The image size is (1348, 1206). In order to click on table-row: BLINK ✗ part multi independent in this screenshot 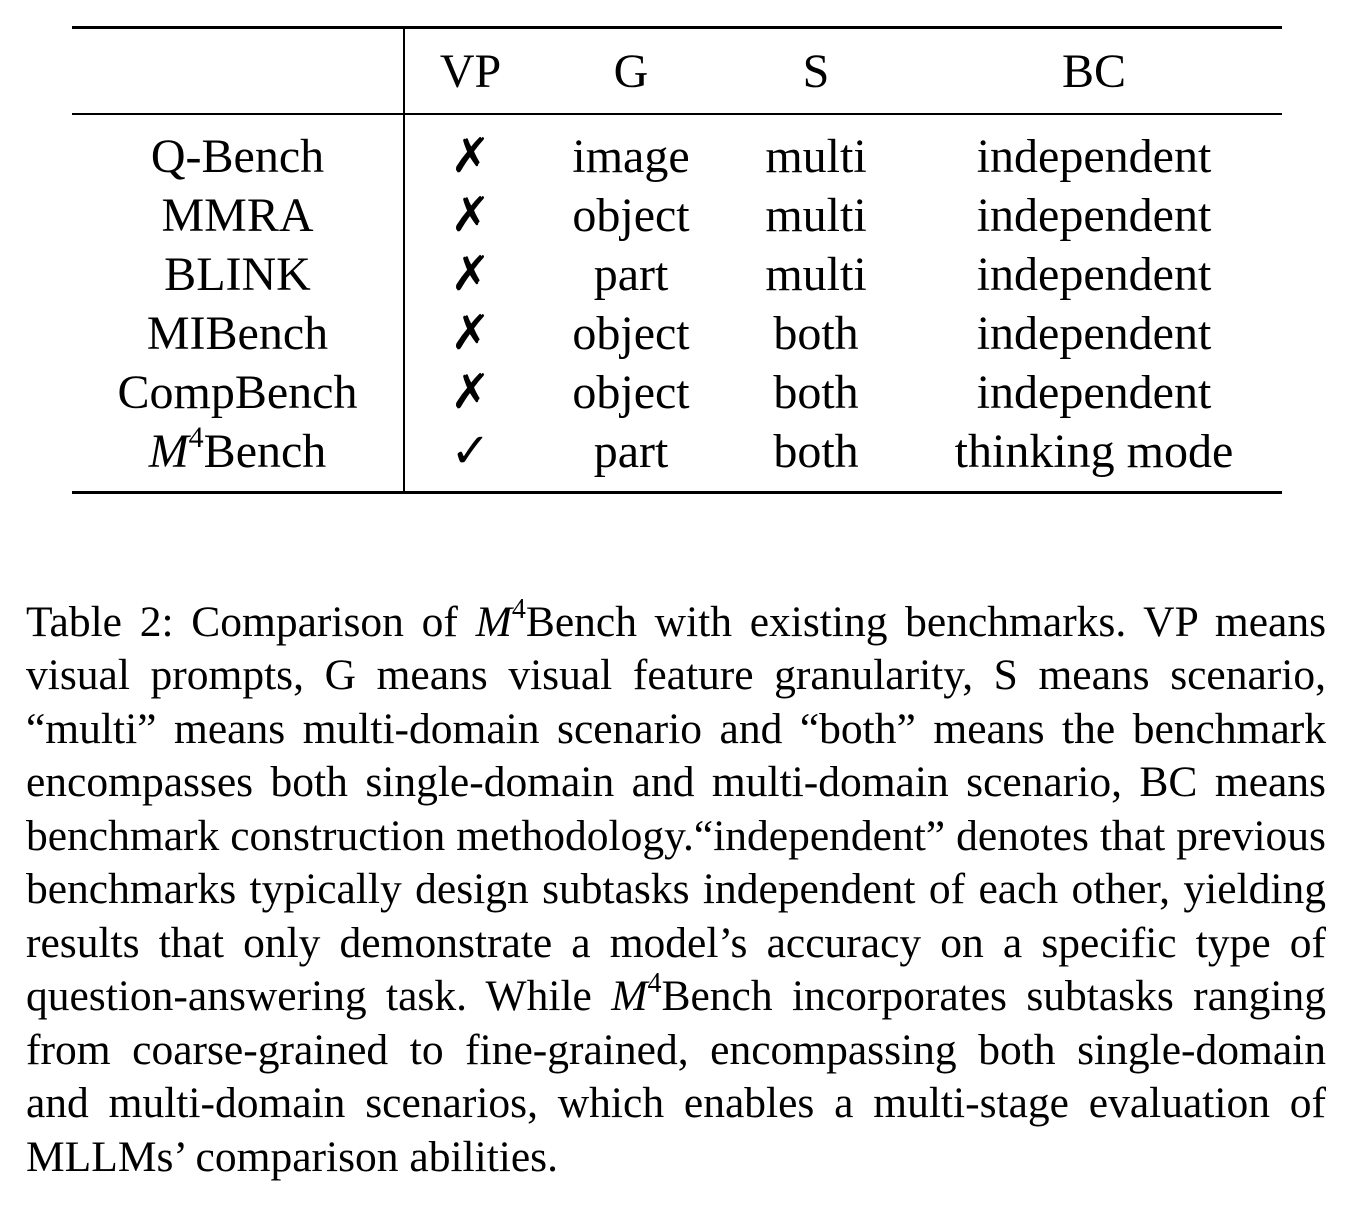, I will do `click(677, 274)`.